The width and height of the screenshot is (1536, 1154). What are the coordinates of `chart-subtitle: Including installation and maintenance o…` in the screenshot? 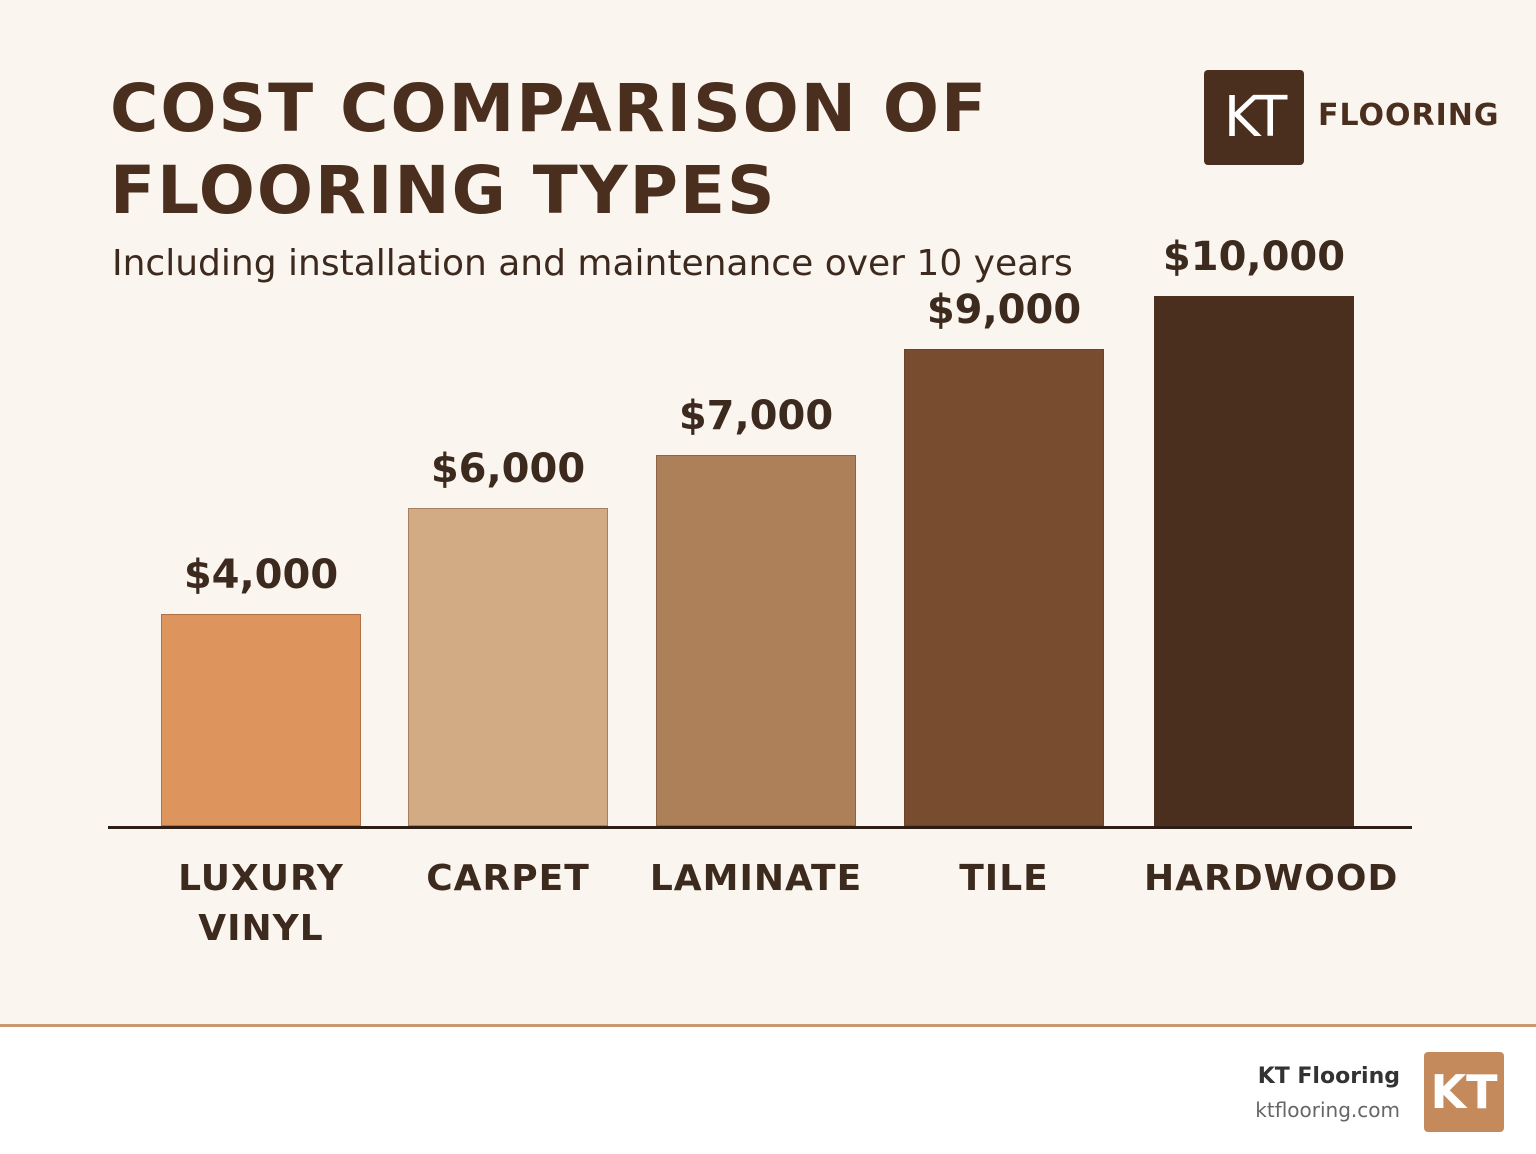 It's located at (592, 263).